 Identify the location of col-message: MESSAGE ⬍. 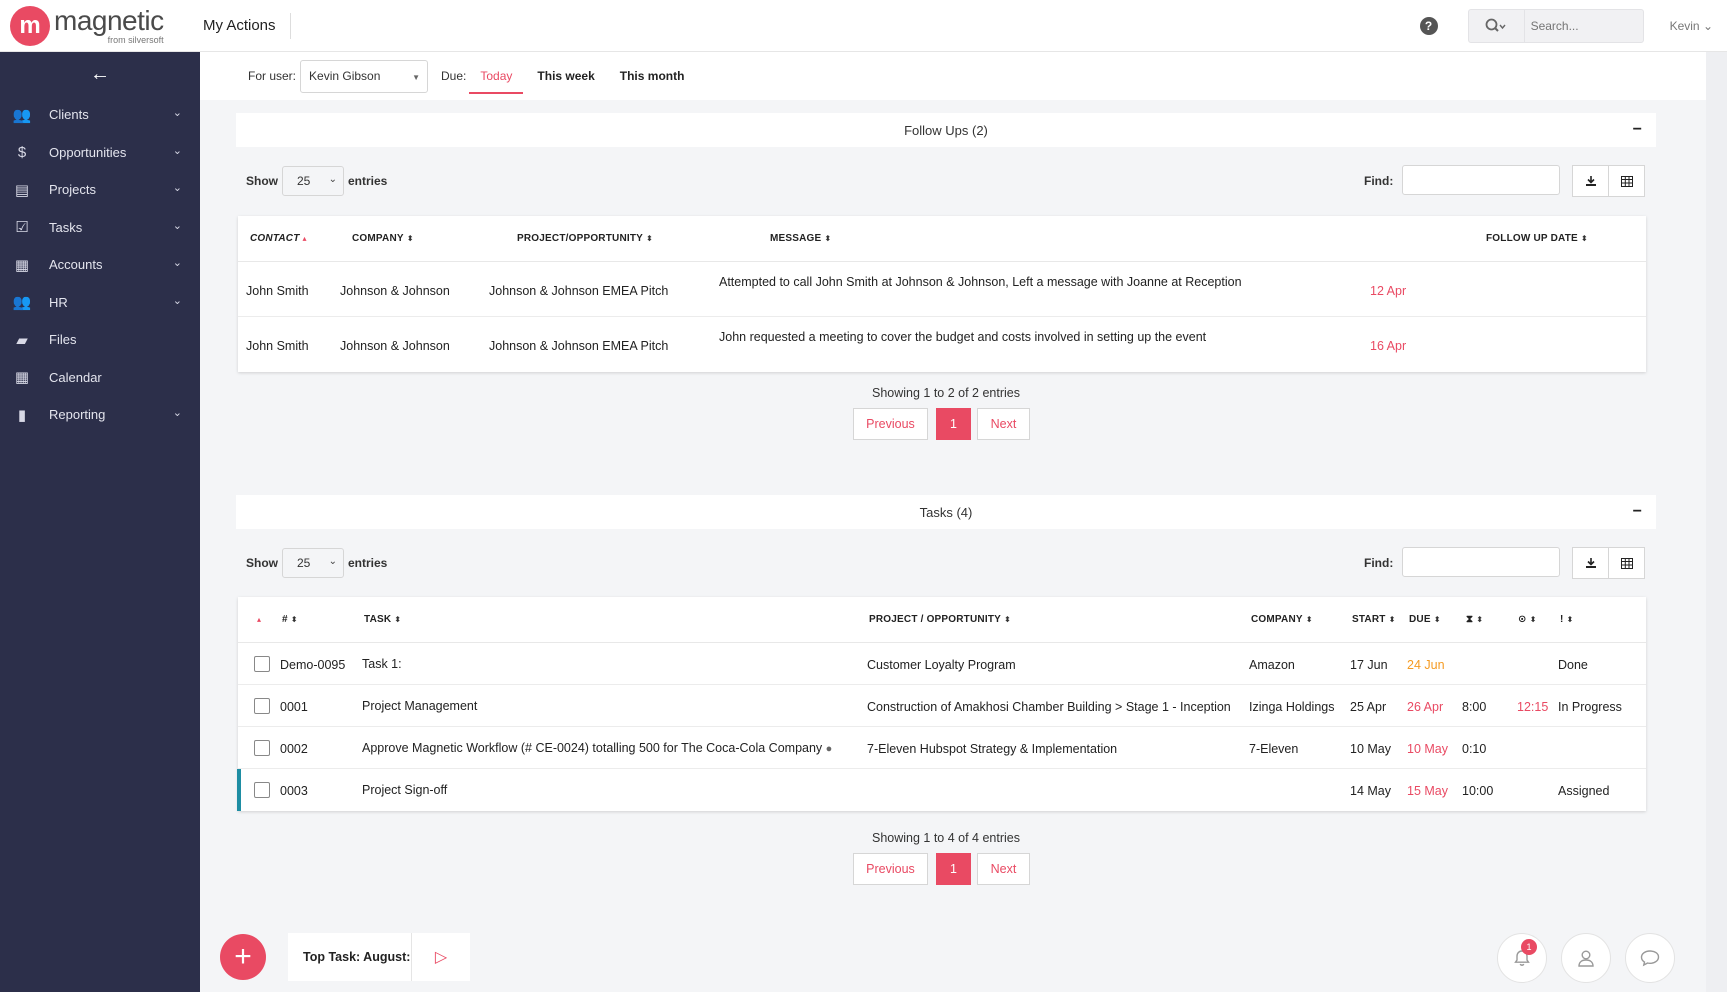
(801, 238).